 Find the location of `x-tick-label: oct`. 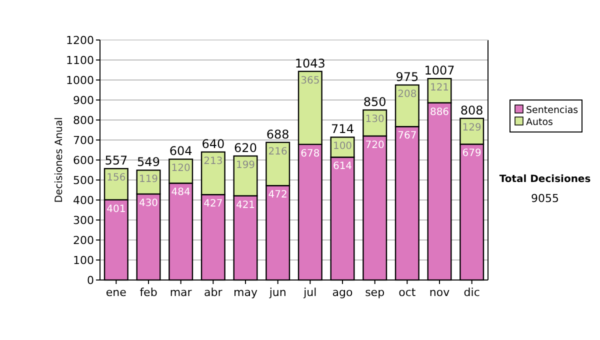

x-tick-label: oct is located at coordinates (407, 292).